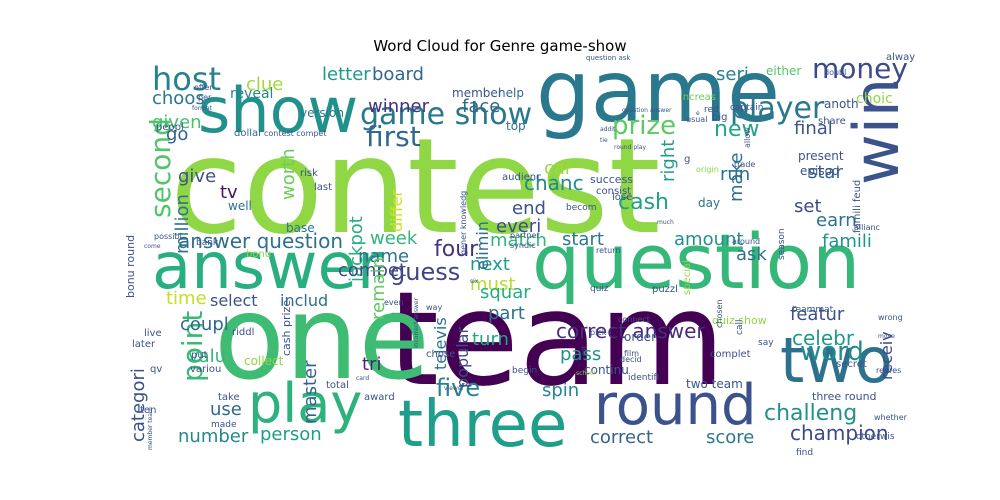 Image resolution: width=1000 pixels, height=500 pixels. What do you see at coordinates (144, 344) in the screenshot?
I see `word: later` at bounding box center [144, 344].